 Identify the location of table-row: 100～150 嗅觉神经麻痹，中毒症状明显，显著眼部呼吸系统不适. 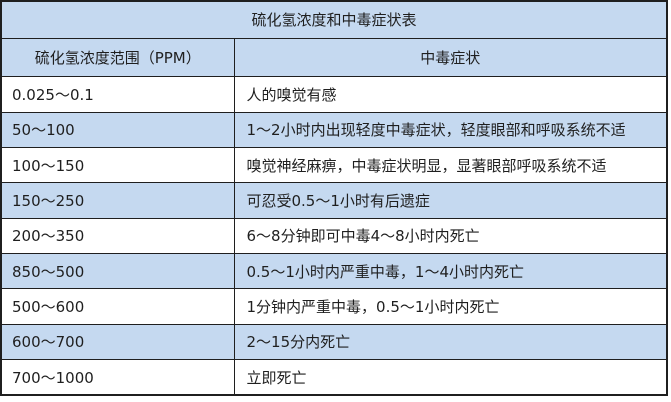
(334, 165).